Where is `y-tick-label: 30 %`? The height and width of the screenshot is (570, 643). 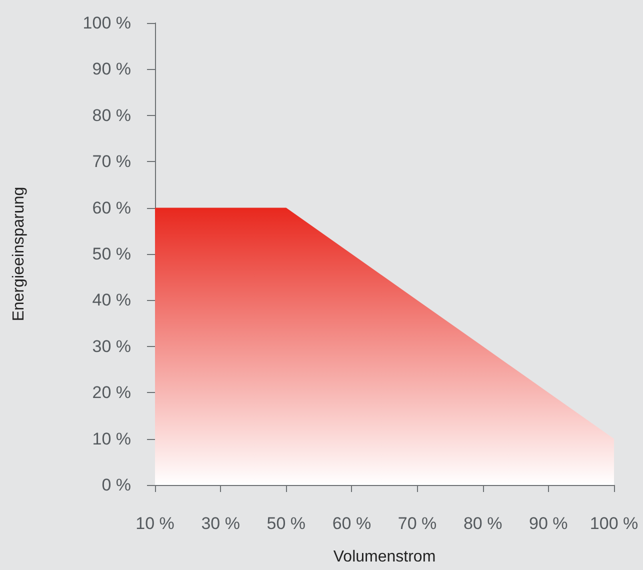
y-tick-label: 30 % is located at coordinates (111, 346).